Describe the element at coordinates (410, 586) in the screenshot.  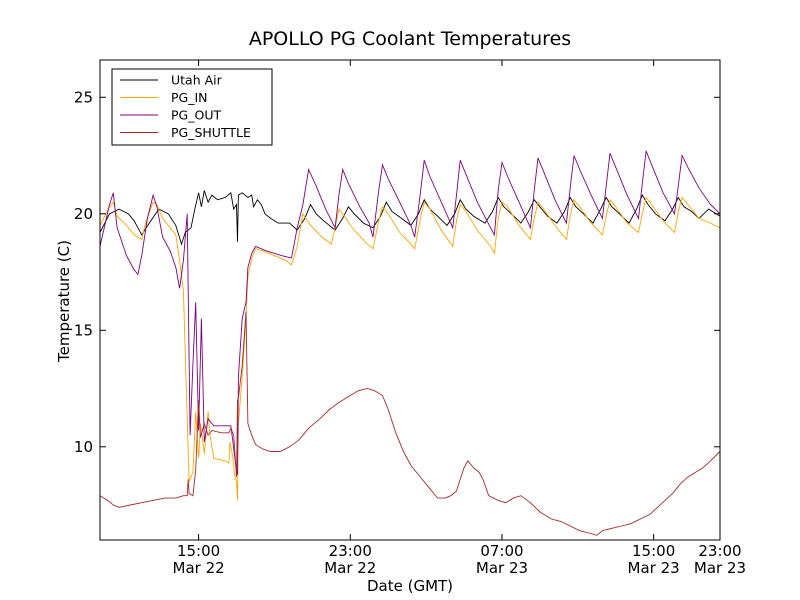
I see `x-axis-label: Date (GMT)` at that location.